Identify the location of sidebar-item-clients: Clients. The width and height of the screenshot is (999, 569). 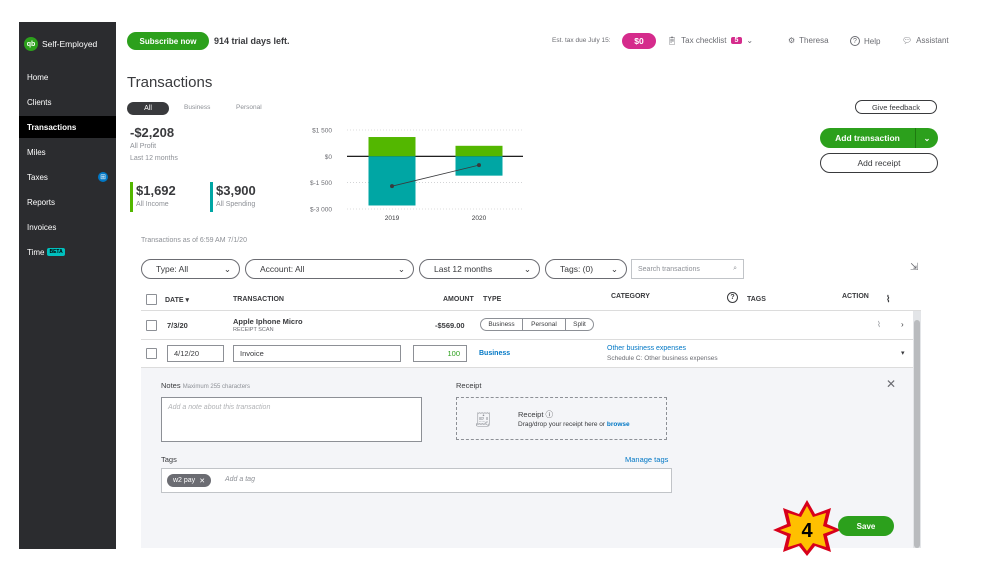
(67, 102).